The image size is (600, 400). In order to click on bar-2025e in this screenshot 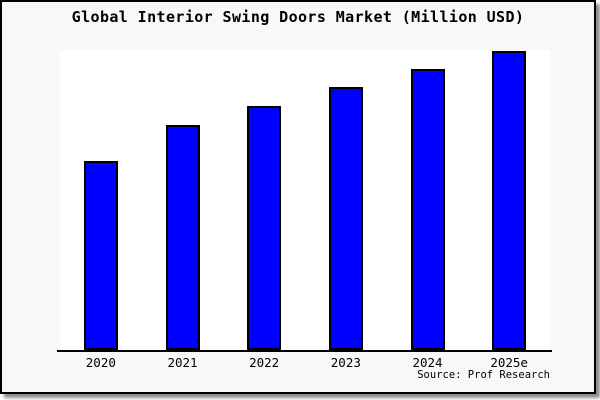, I will do `click(509, 200)`.